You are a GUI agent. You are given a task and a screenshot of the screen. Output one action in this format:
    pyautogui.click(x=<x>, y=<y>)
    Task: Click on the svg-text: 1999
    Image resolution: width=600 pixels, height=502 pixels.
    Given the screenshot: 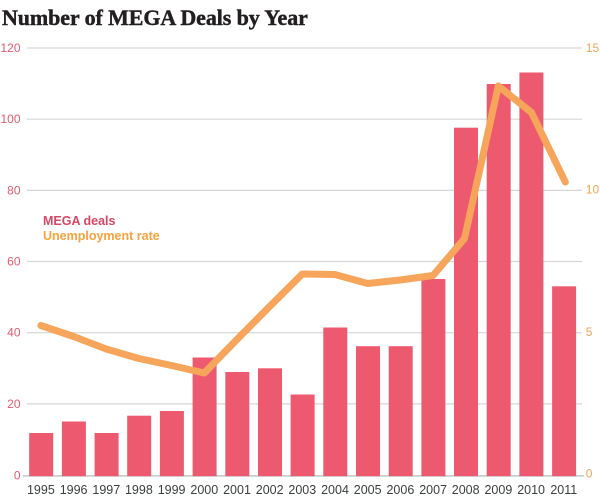 What is the action you would take?
    pyautogui.click(x=172, y=490)
    